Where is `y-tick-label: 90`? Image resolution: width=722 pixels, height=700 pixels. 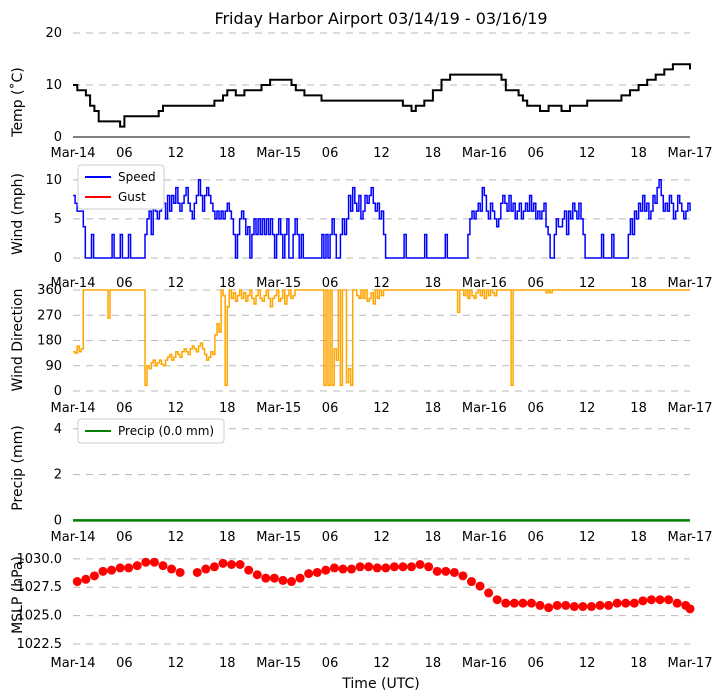 y-tick-label: 90 is located at coordinates (53, 366).